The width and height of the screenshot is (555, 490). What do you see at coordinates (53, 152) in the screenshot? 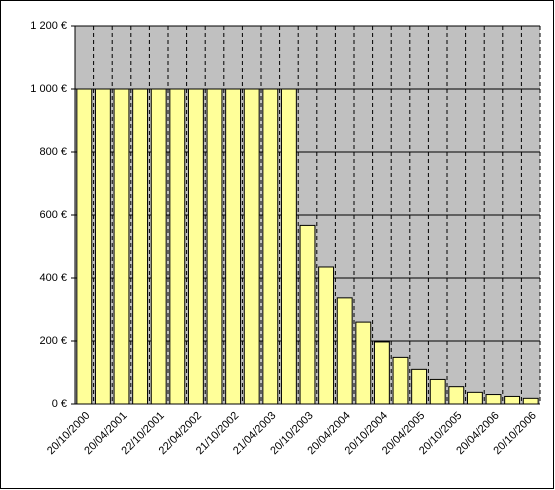
I see `y-tick-label: 800 €` at bounding box center [53, 152].